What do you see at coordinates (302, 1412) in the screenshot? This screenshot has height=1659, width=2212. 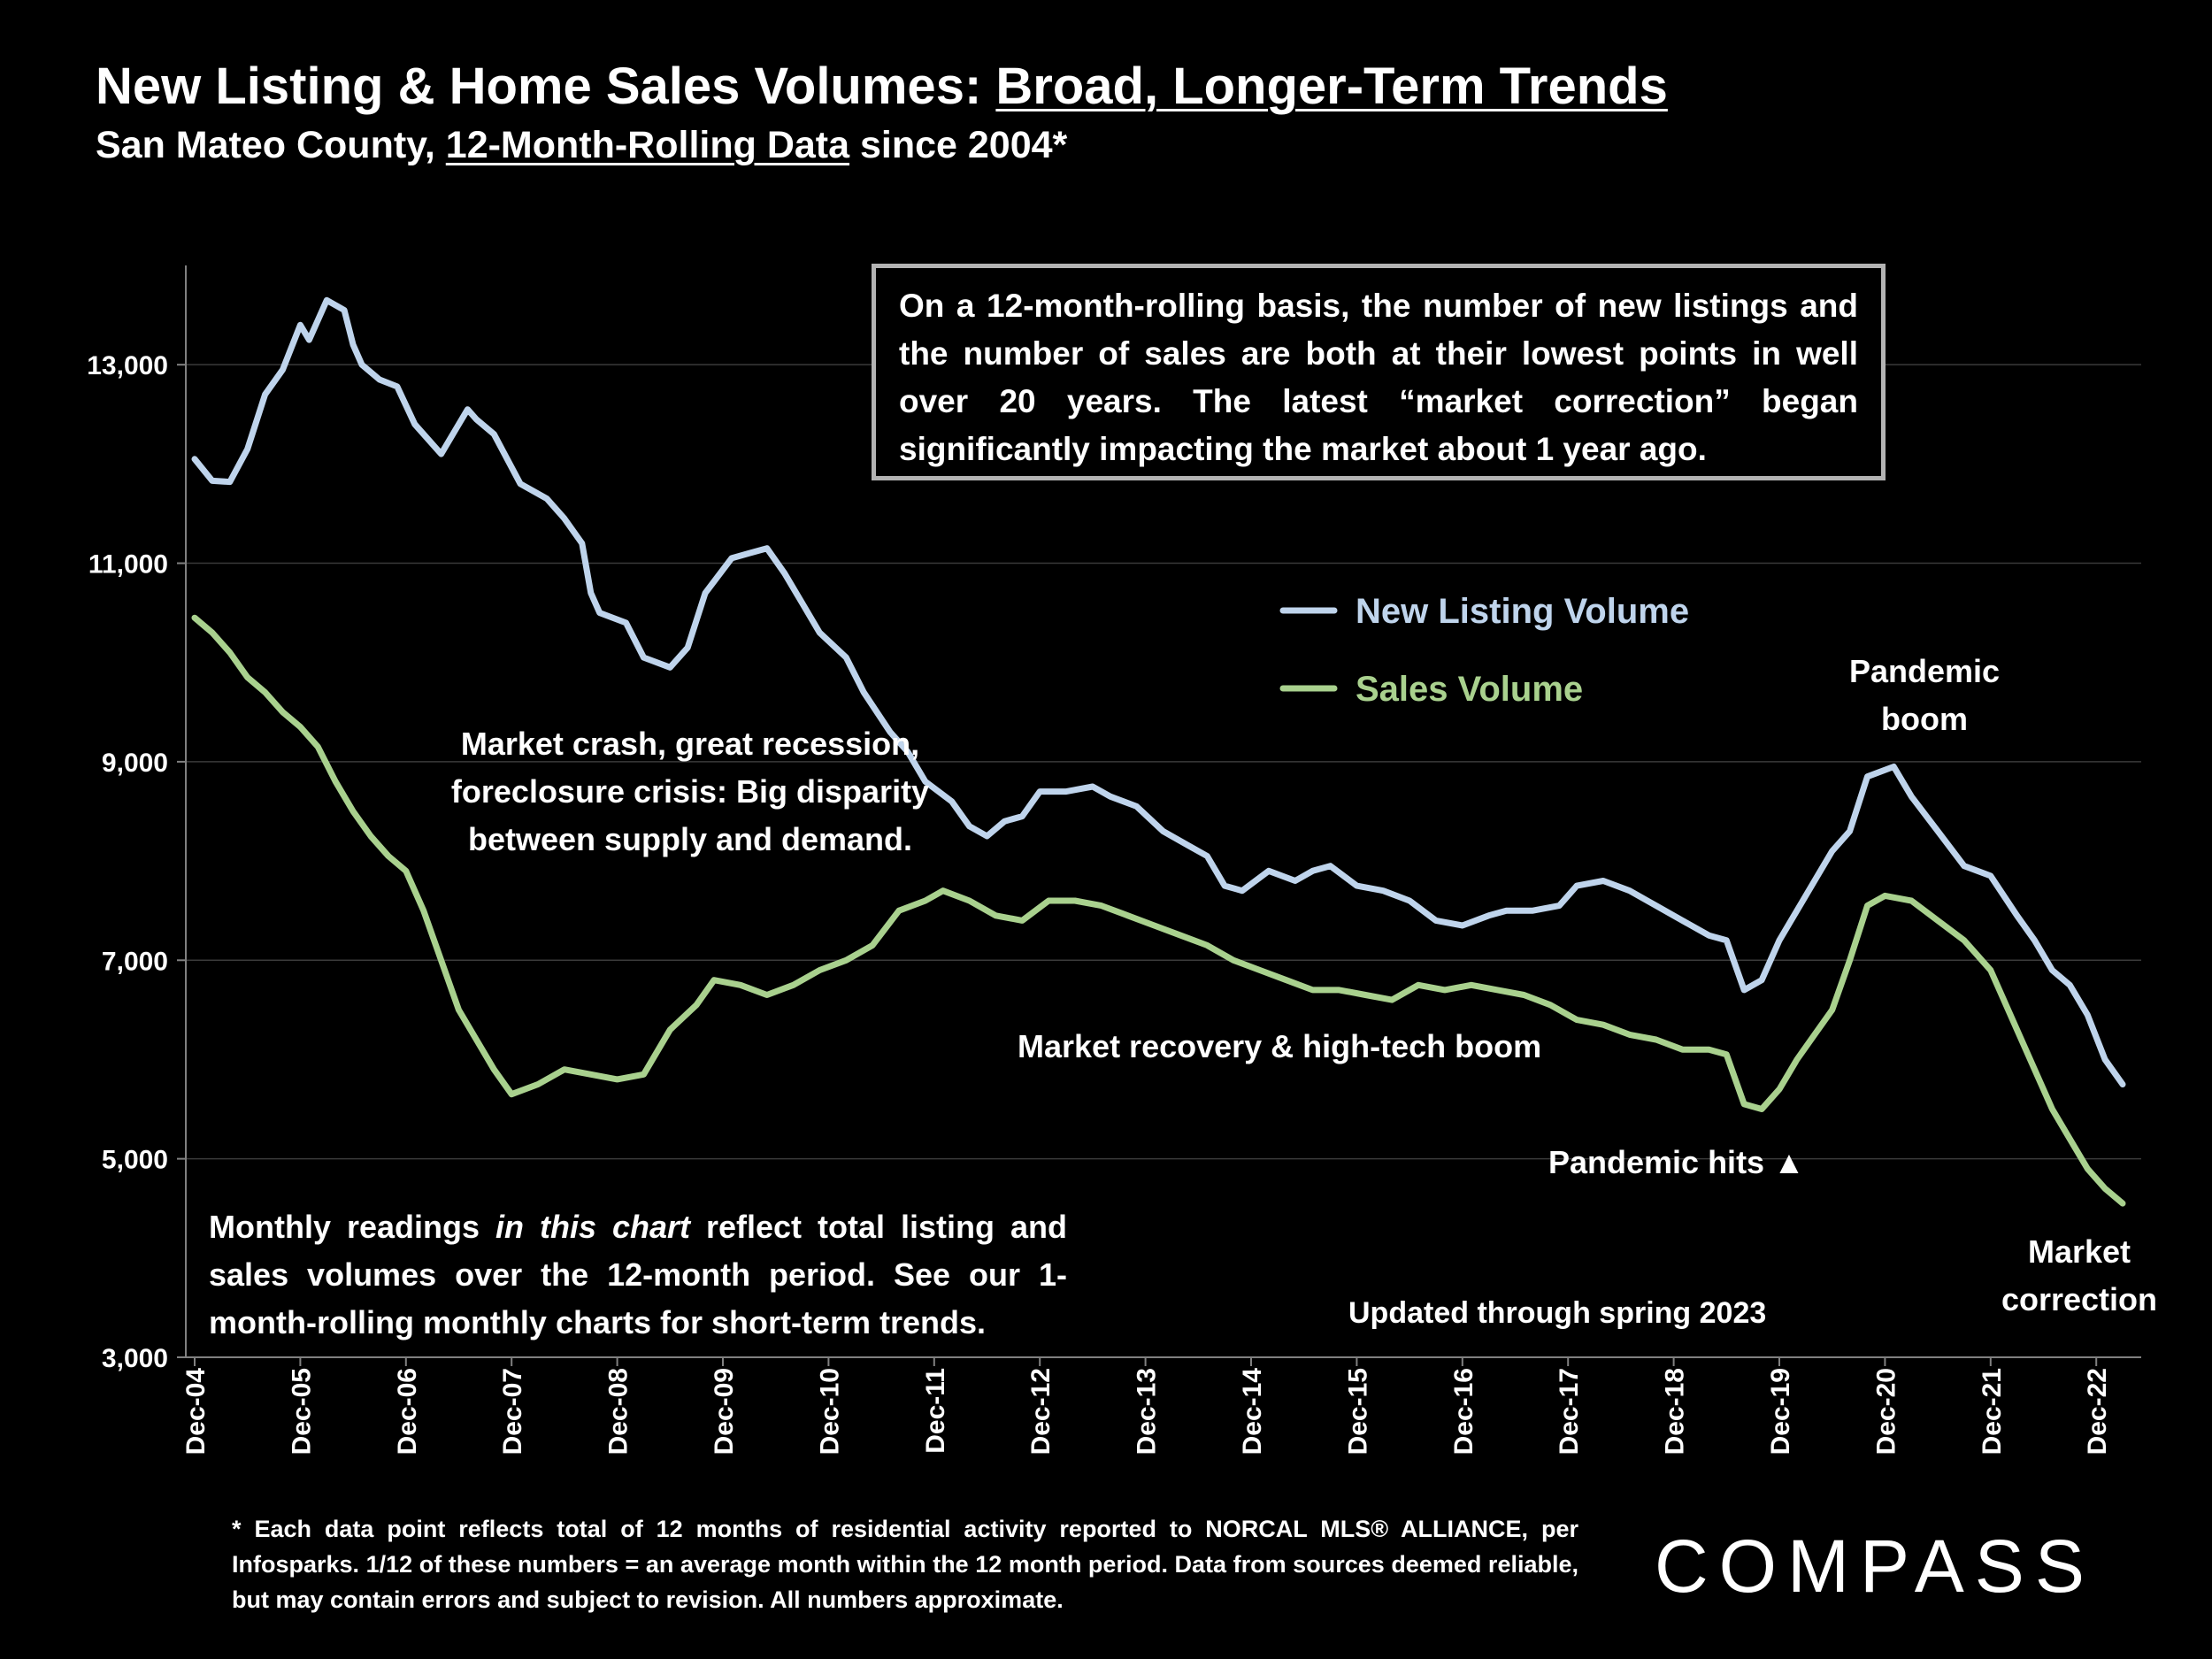 I see `x-tick-label: Dec-05` at bounding box center [302, 1412].